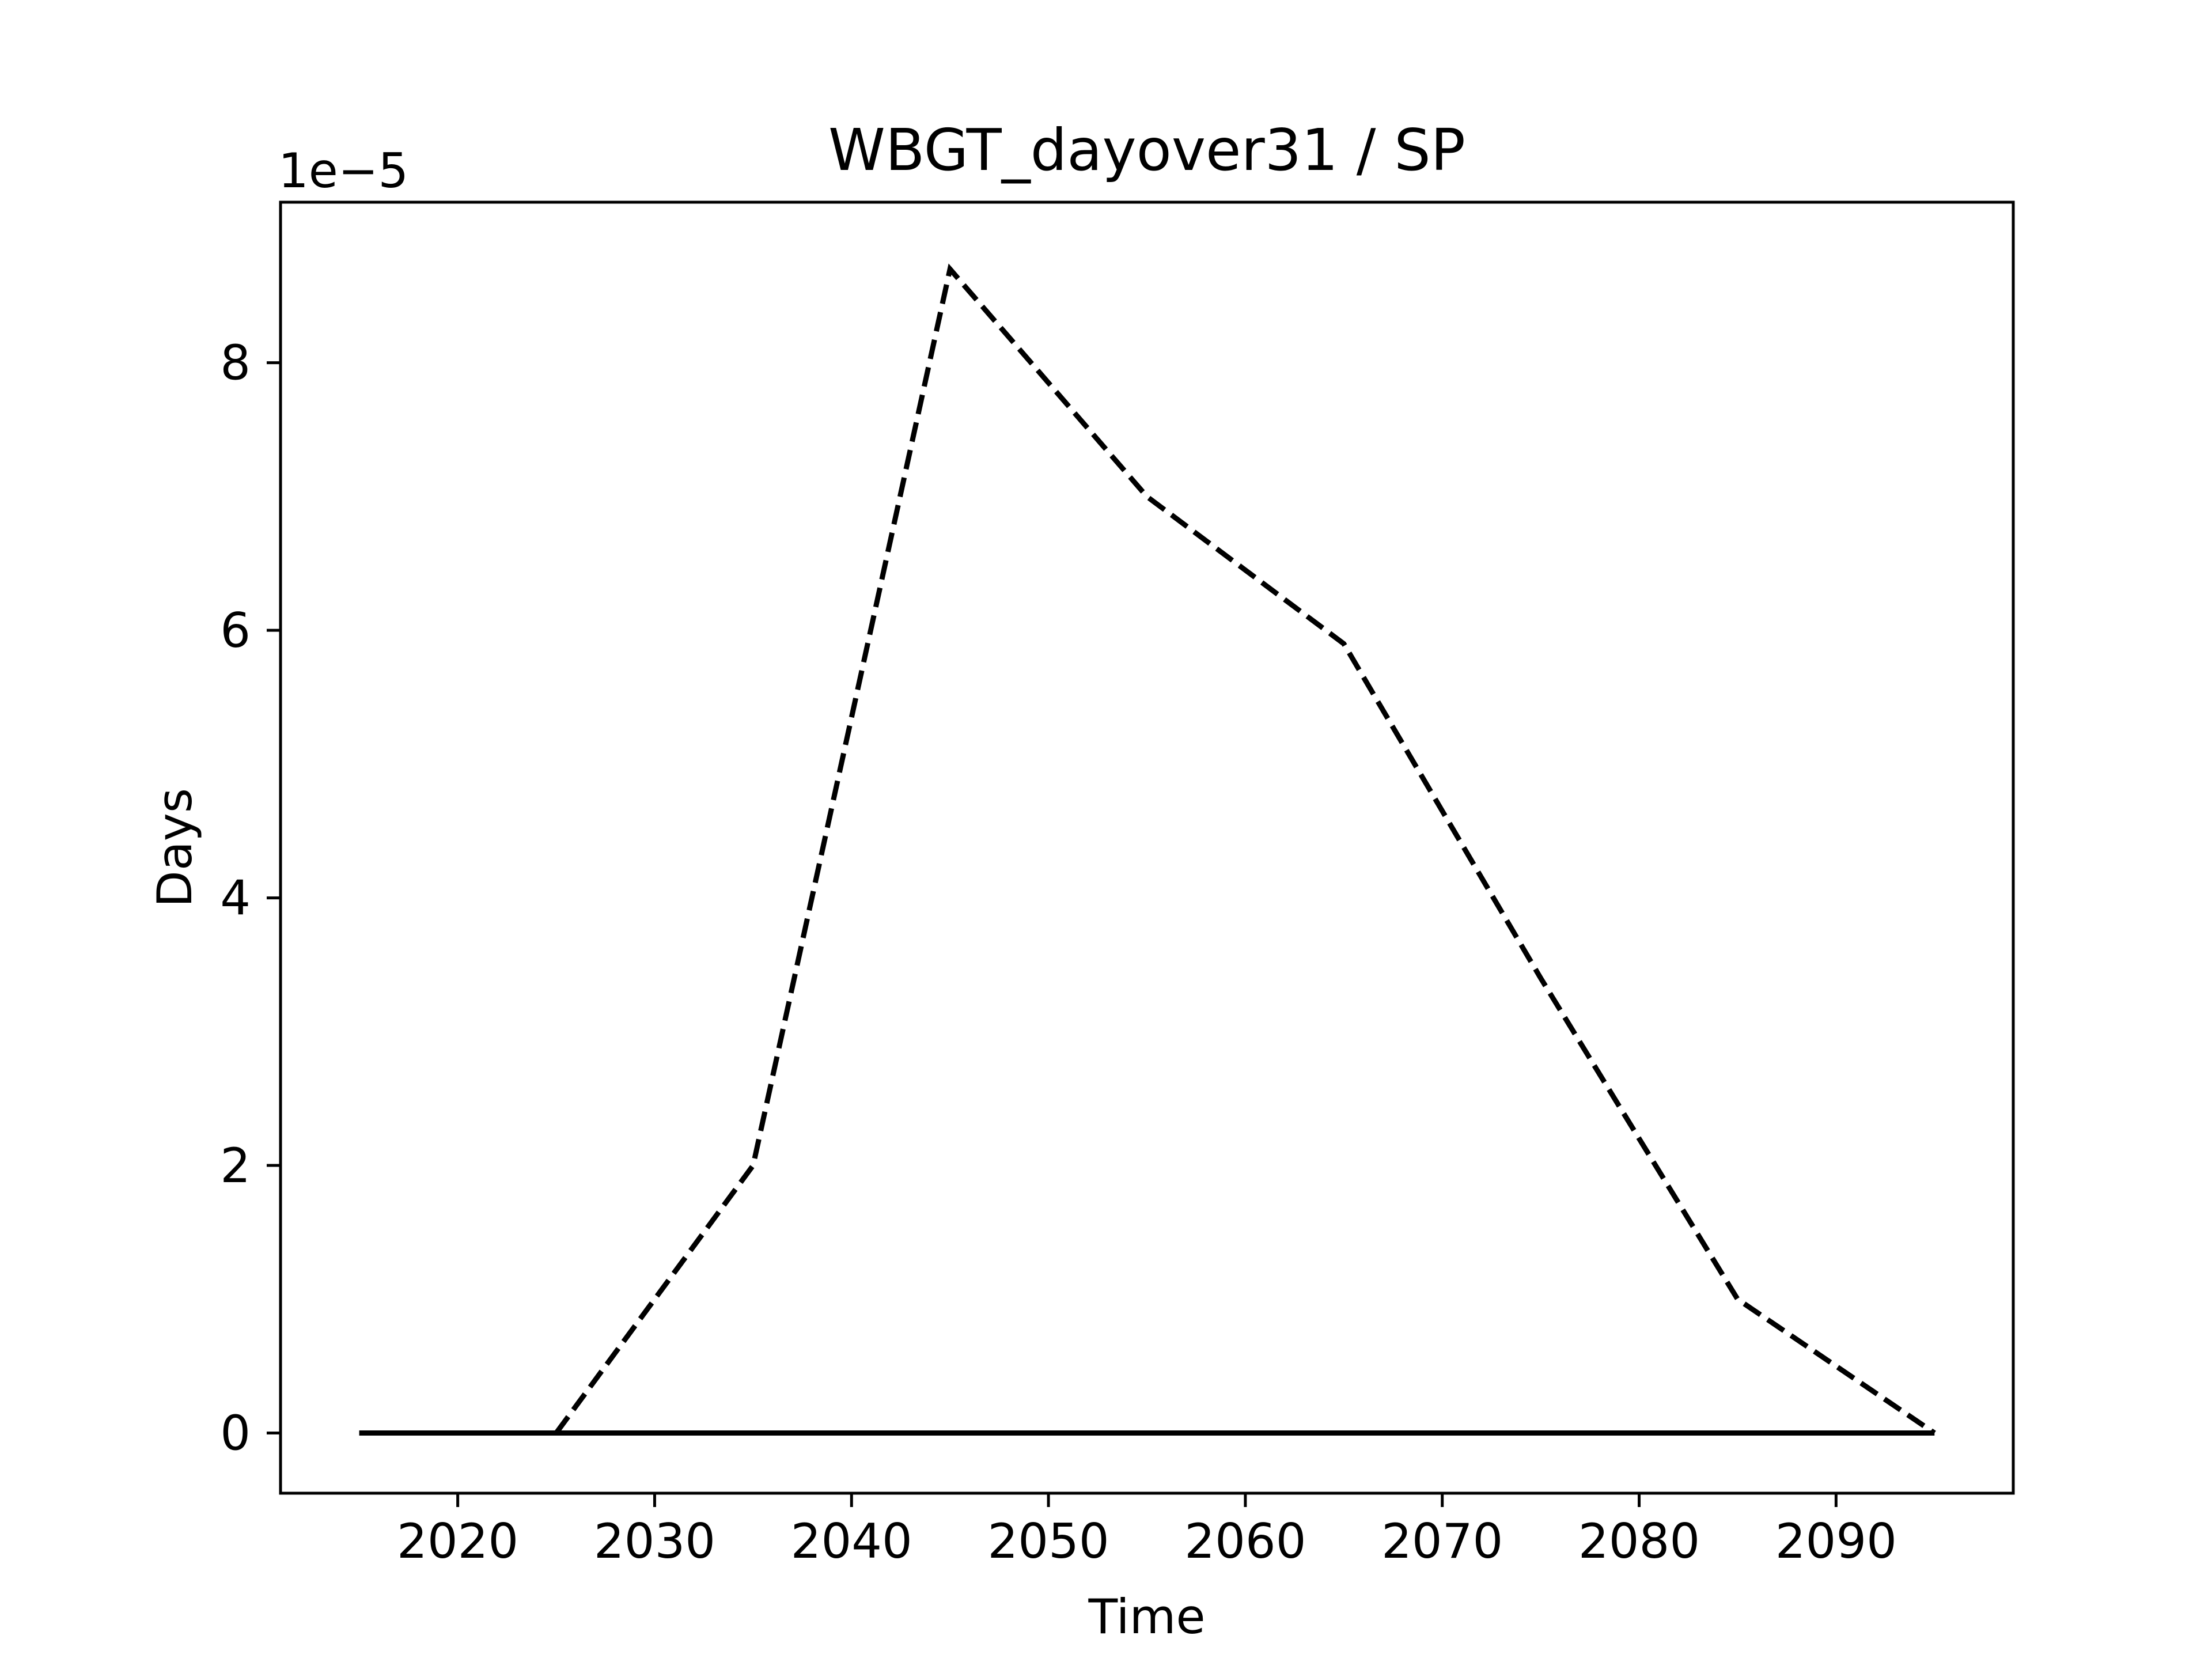 This screenshot has height=1662, width=2212. Describe the element at coordinates (1146, 150) in the screenshot. I see `chart-title: WBGT_dayover31 / SP` at that location.